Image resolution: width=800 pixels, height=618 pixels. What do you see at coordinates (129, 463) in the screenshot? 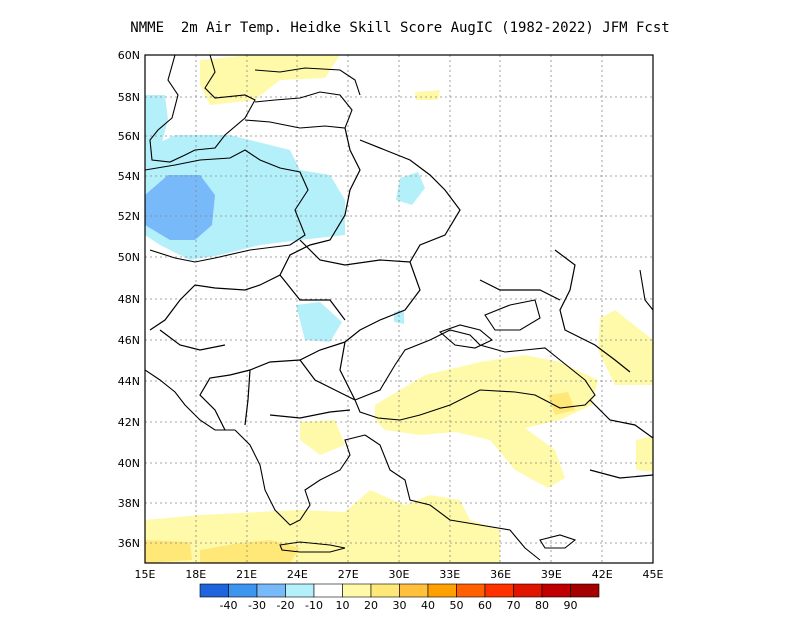
I see `latitude-label: 40N` at bounding box center [129, 463].